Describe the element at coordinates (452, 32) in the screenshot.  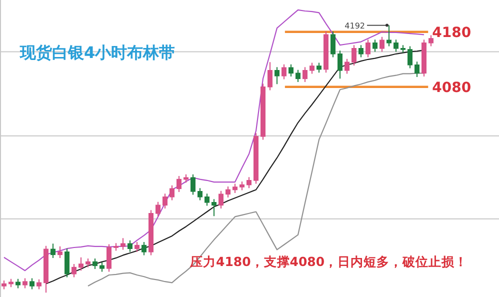
I see `y-tick-label: 4180` at that location.